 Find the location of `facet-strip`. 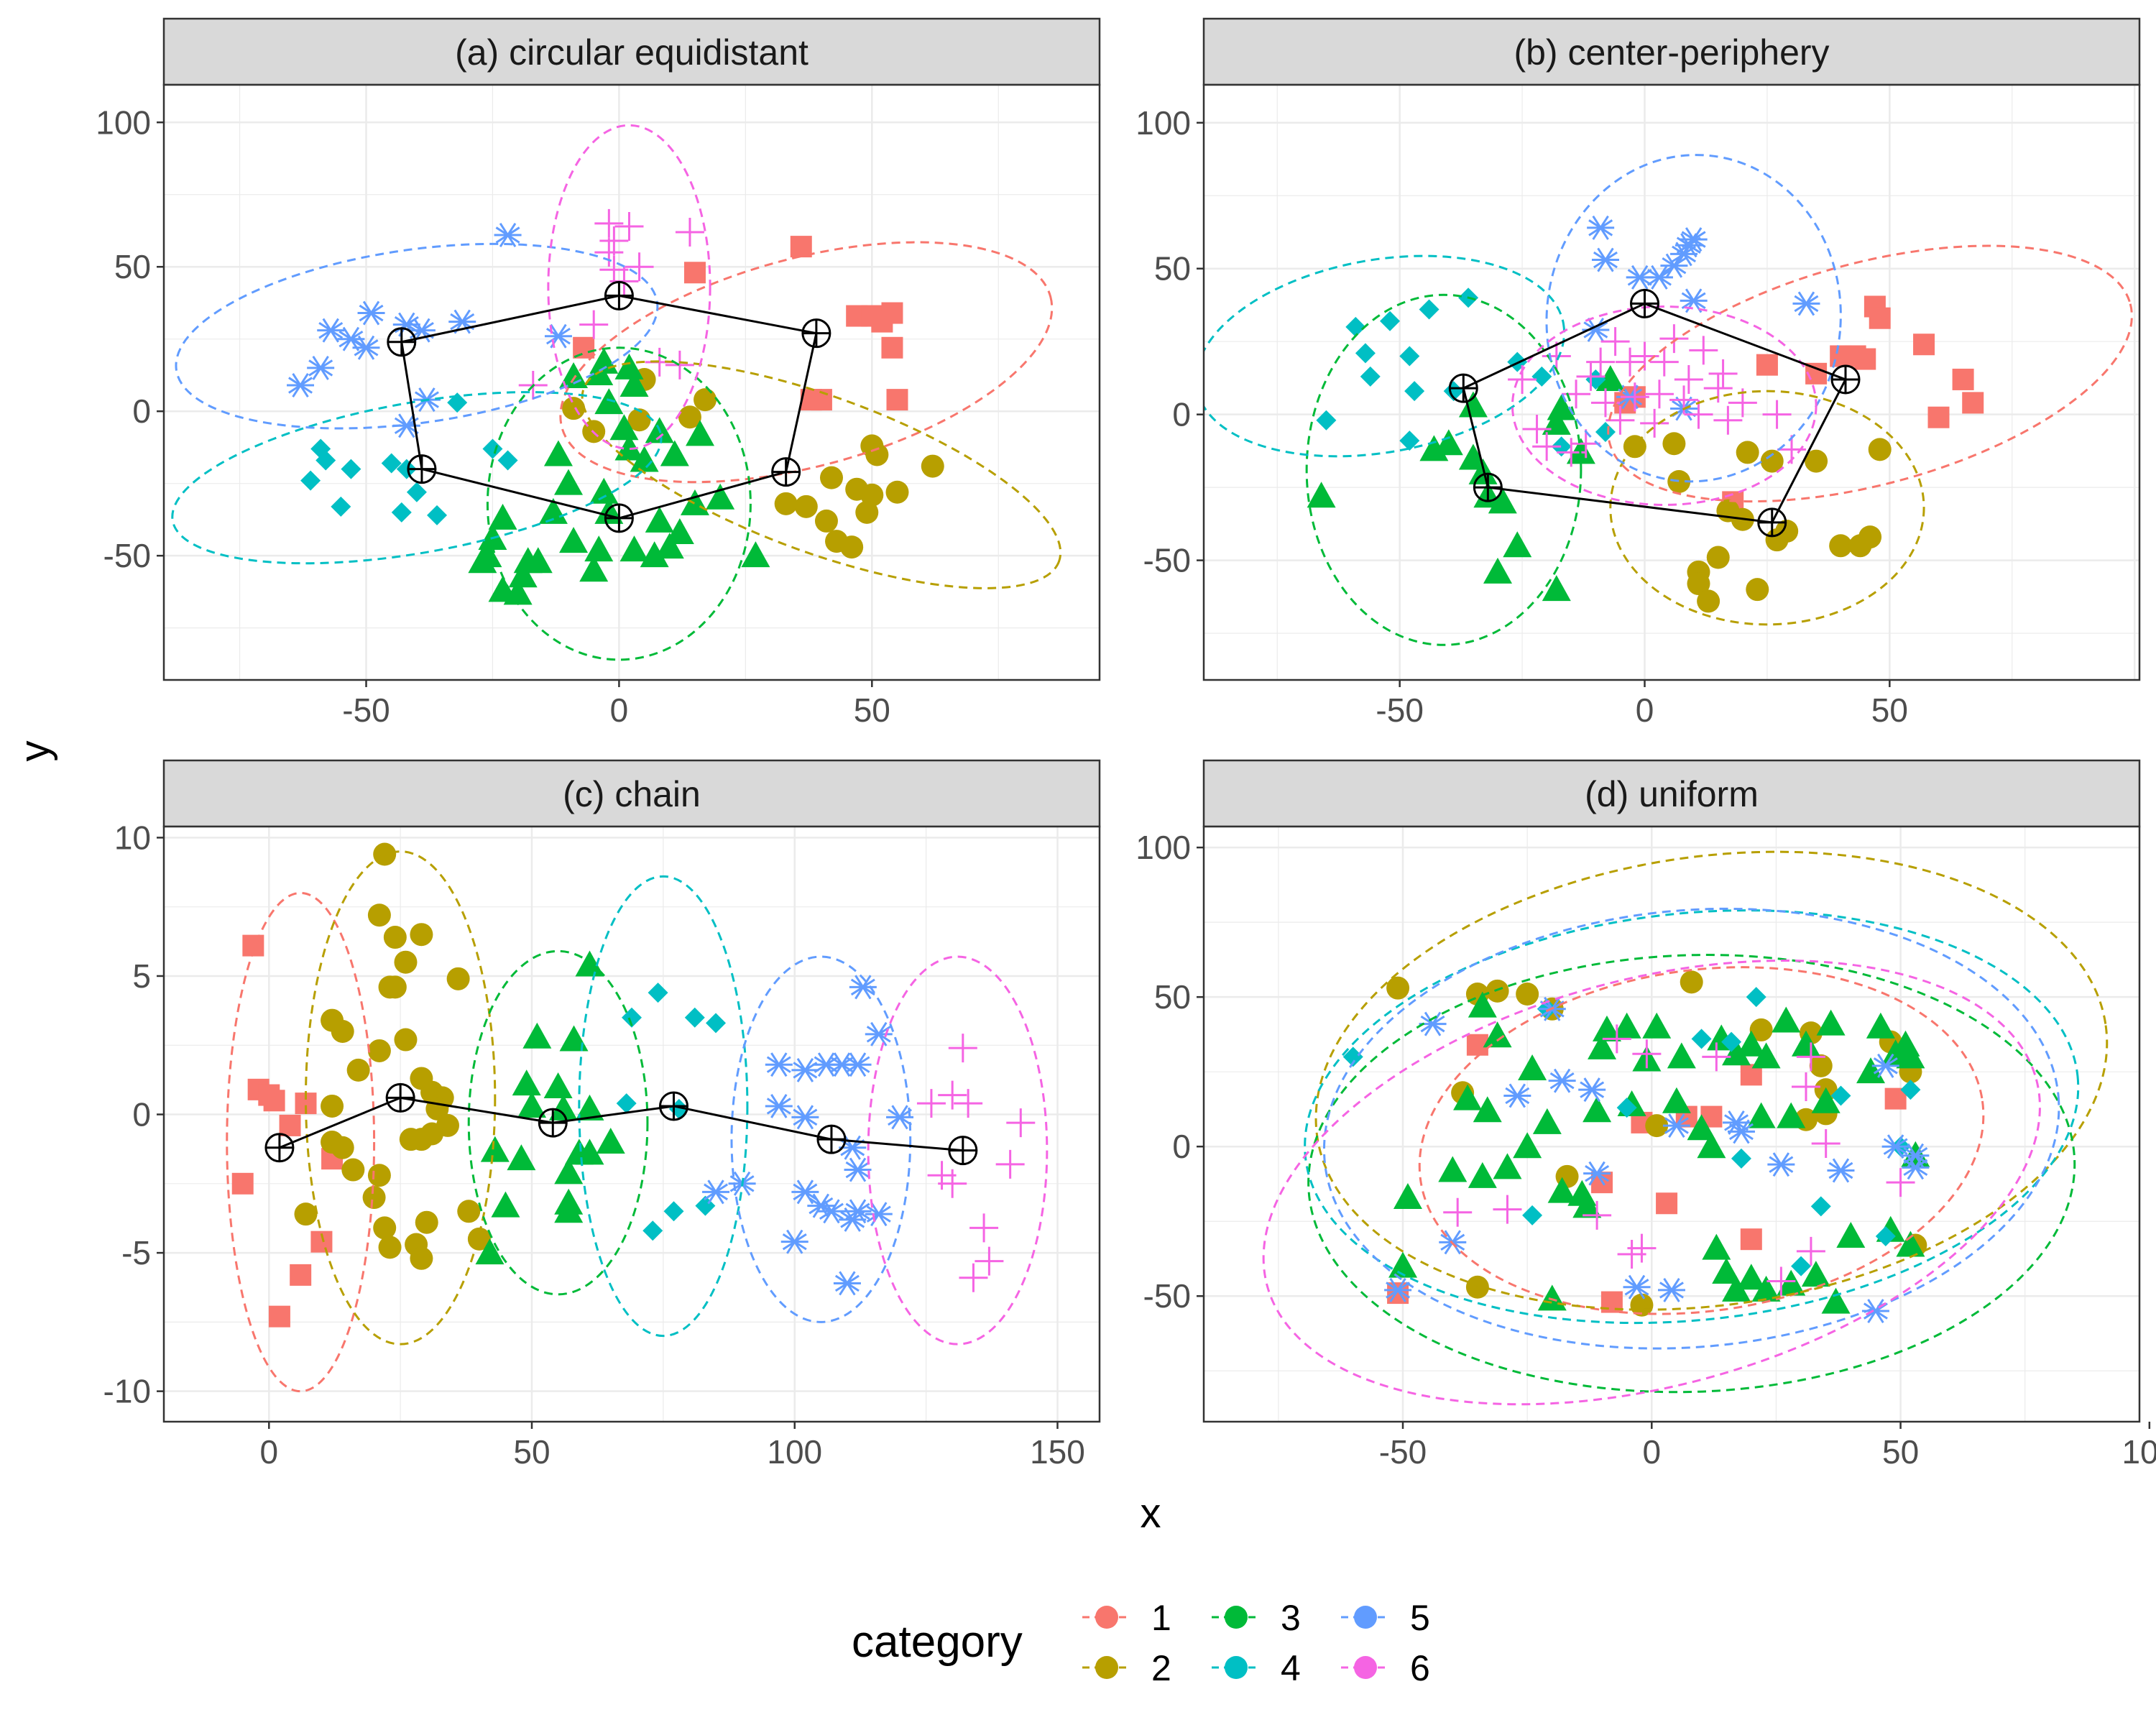

facet-strip is located at coordinates (631, 51).